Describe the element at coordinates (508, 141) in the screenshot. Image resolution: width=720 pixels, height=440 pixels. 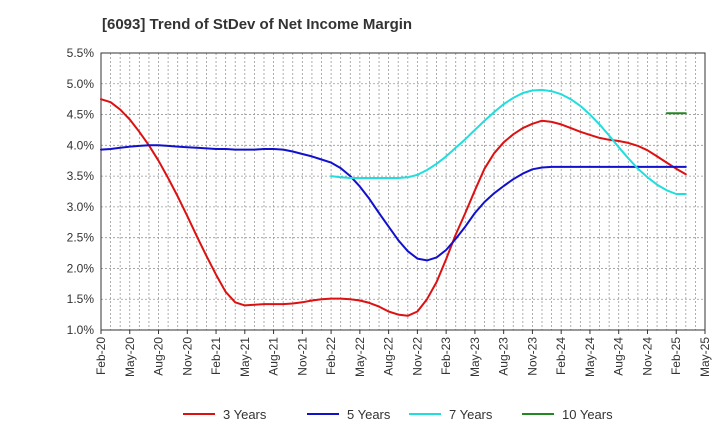
I see `series-line-7-years` at that location.